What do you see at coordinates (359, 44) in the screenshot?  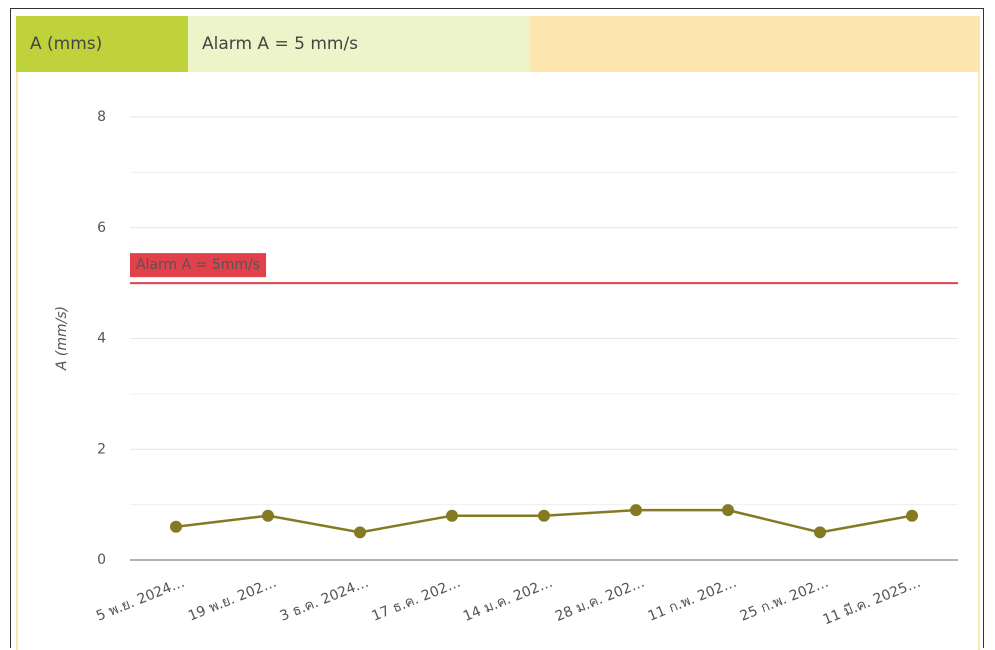 I see `tab: Alarm A = 5 mm/s` at bounding box center [359, 44].